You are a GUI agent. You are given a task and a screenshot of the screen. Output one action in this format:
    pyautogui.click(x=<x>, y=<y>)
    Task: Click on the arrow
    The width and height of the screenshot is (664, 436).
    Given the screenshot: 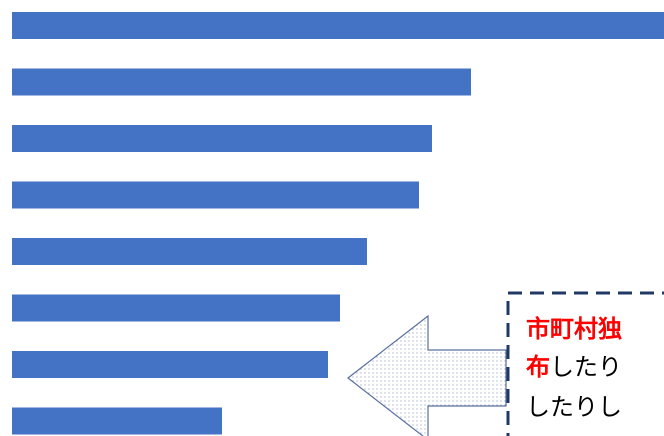 What is the action you would take?
    pyautogui.click(x=427, y=375)
    